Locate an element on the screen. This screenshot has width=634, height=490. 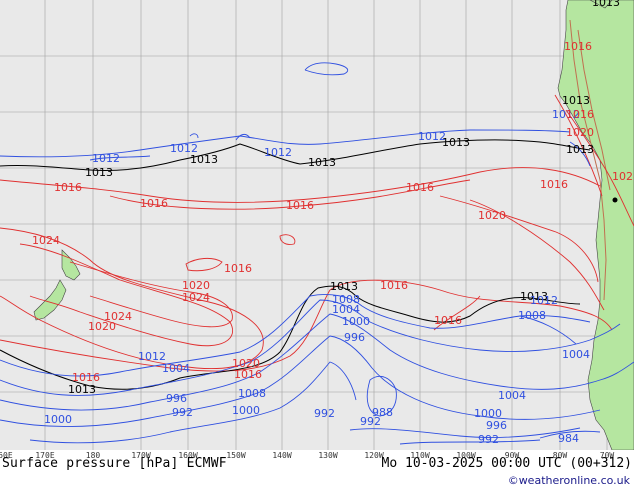
isobar-1013-d: 1013 is located at coordinates (456, 142).